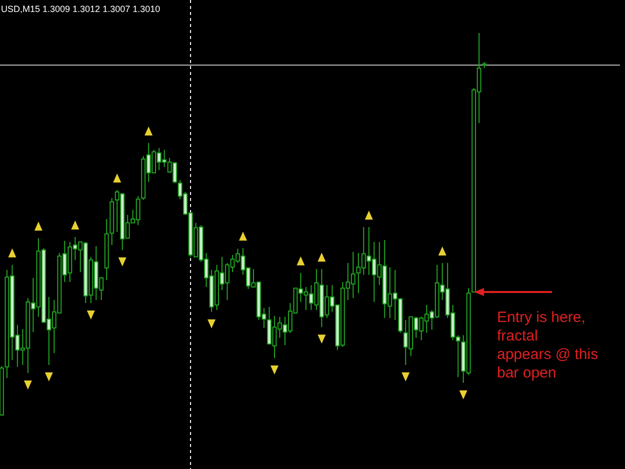 The height and width of the screenshot is (469, 625). I want to click on chart-title: USD,M15 1.3009 1.3012 1.3007 1.3010, so click(80, 9).